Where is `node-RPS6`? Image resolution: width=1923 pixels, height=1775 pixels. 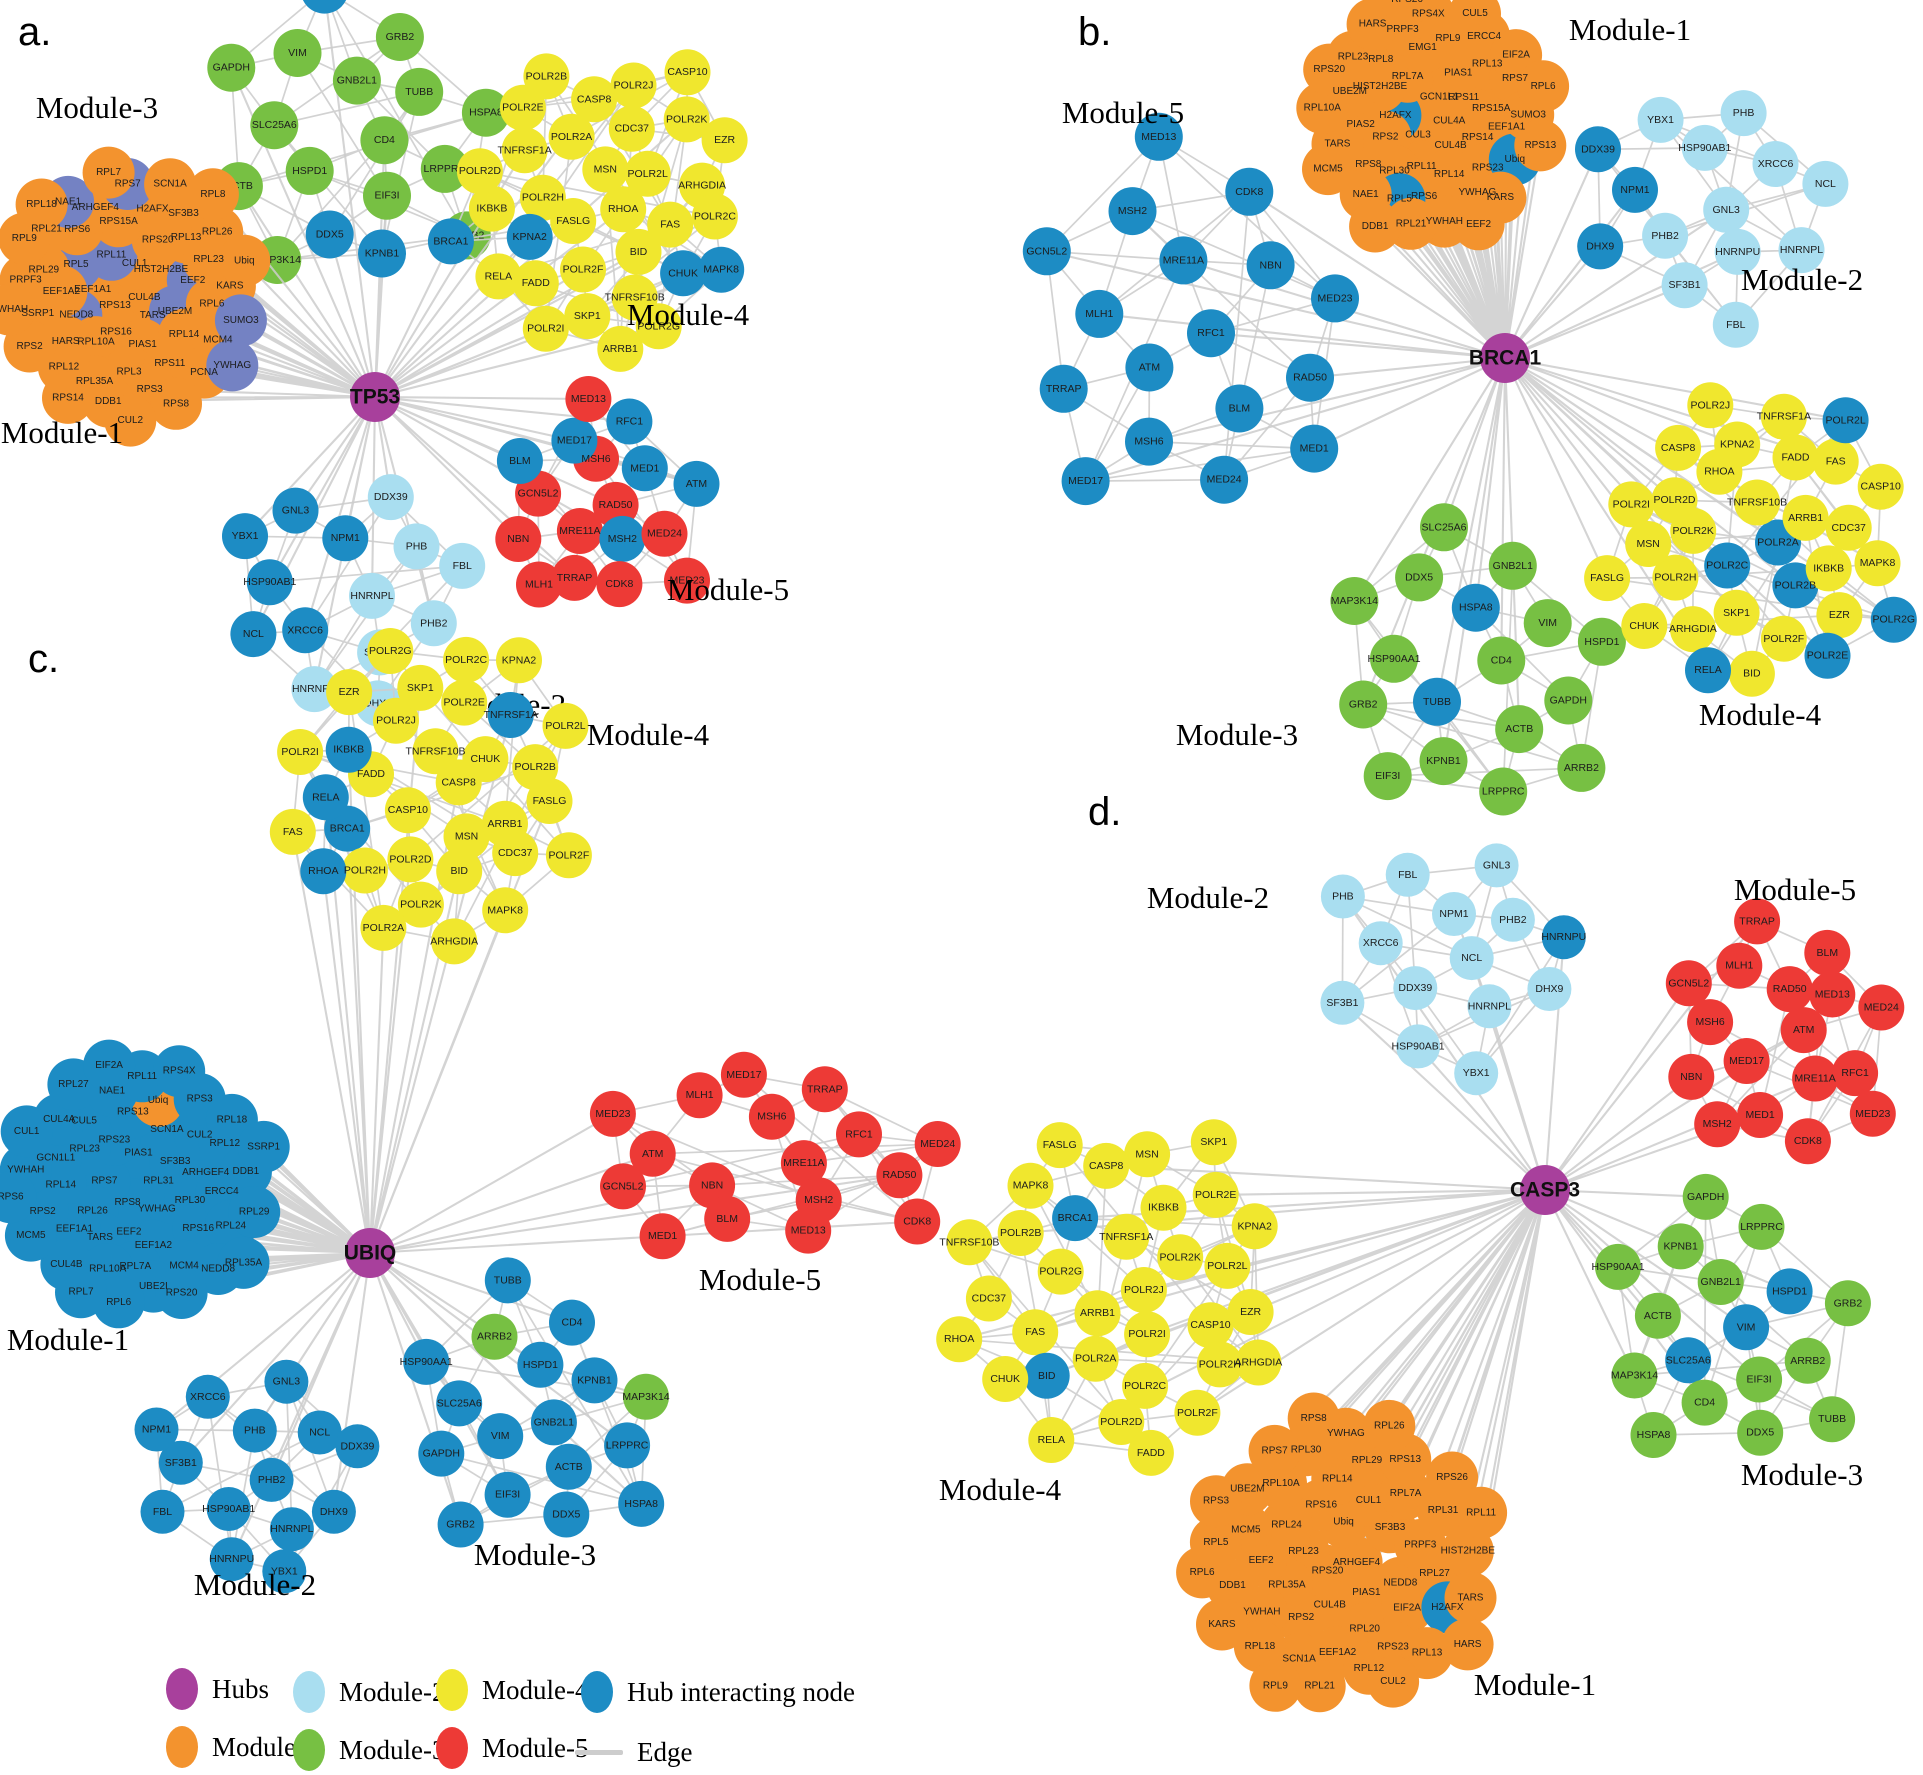
node-RPS6 is located at coordinates (18, 1197).